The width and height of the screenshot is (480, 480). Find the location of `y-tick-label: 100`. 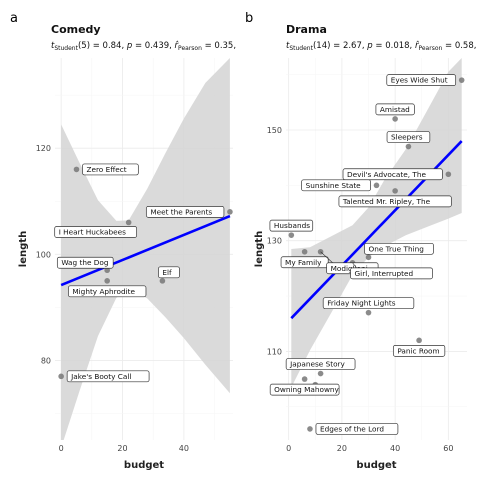

y-tick-label: 100 is located at coordinates (43, 254).